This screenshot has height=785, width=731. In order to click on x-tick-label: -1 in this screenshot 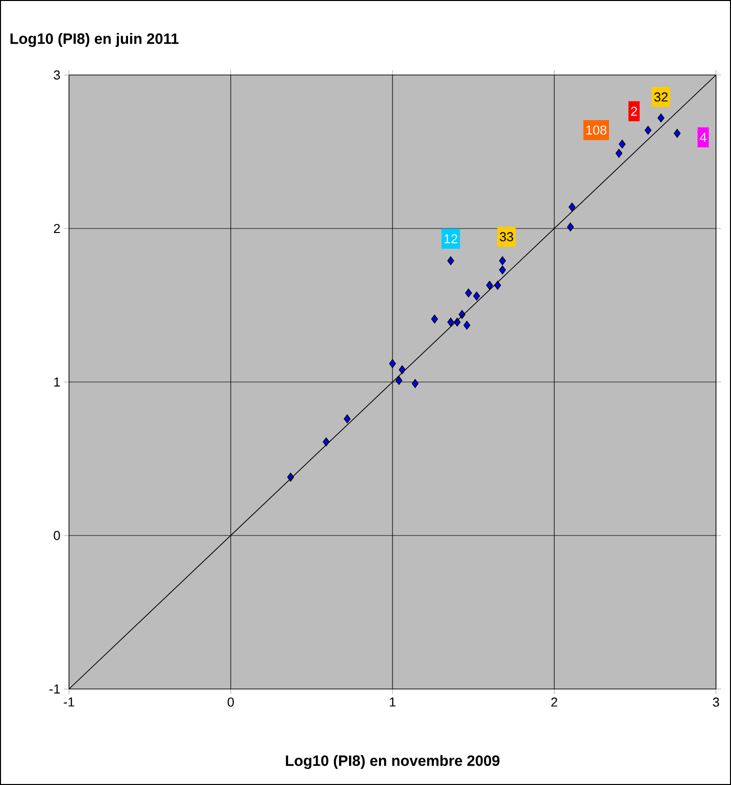, I will do `click(69, 702)`.